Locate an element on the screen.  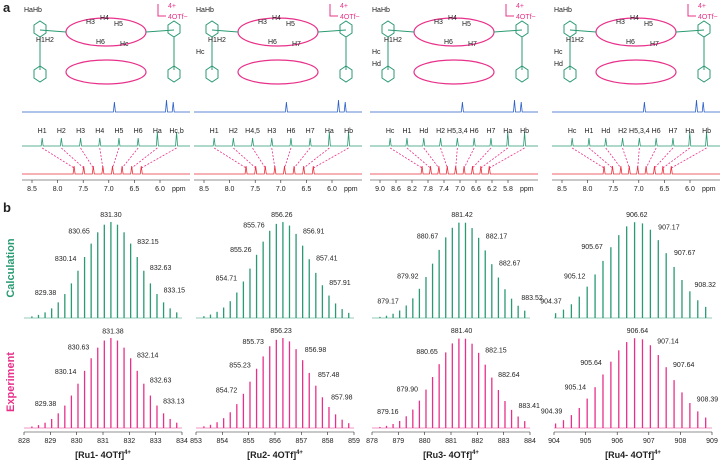
proton-label: H5,3,4 is located at coordinates (457, 131).